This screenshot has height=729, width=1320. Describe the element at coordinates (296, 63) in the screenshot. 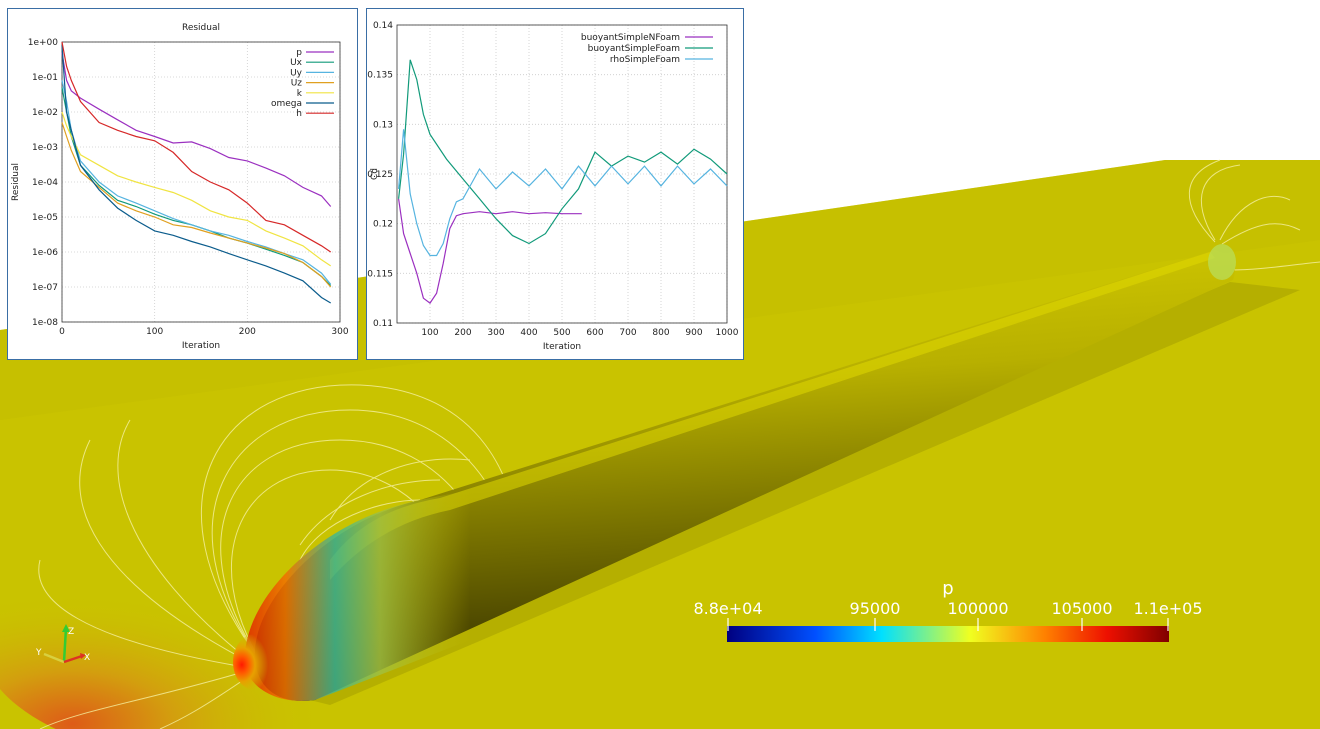

I see `legend-label: Ux` at that location.